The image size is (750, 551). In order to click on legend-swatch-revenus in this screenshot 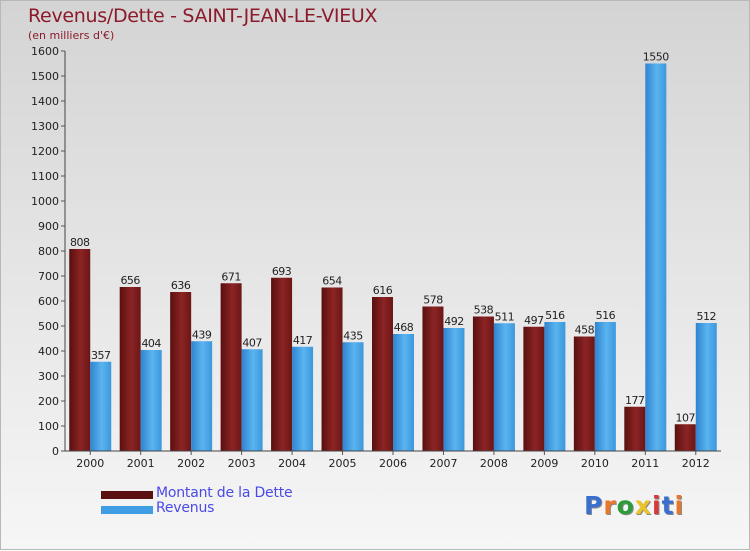, I will do `click(127, 510)`.